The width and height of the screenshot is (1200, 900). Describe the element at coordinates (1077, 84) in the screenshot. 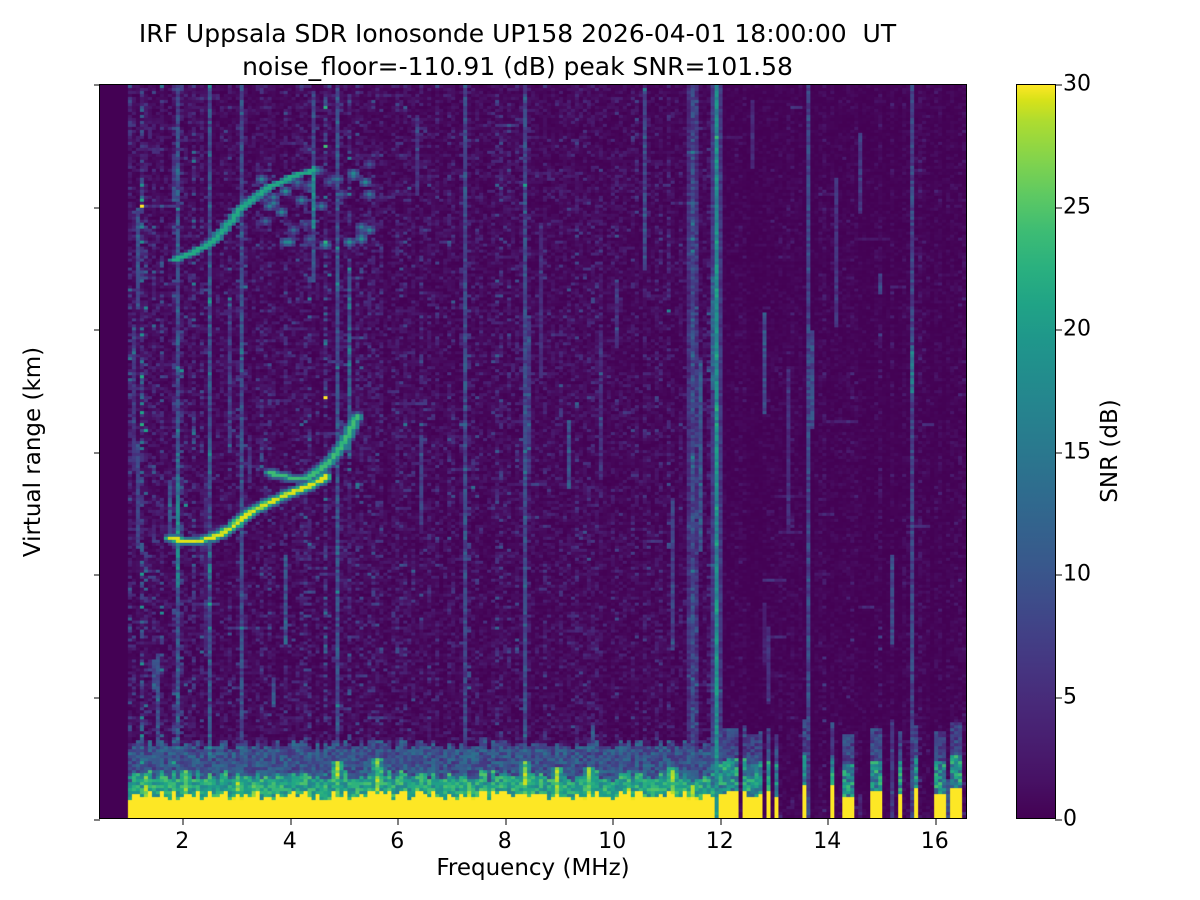

I see `colorbar-tick-label: 30` at that location.